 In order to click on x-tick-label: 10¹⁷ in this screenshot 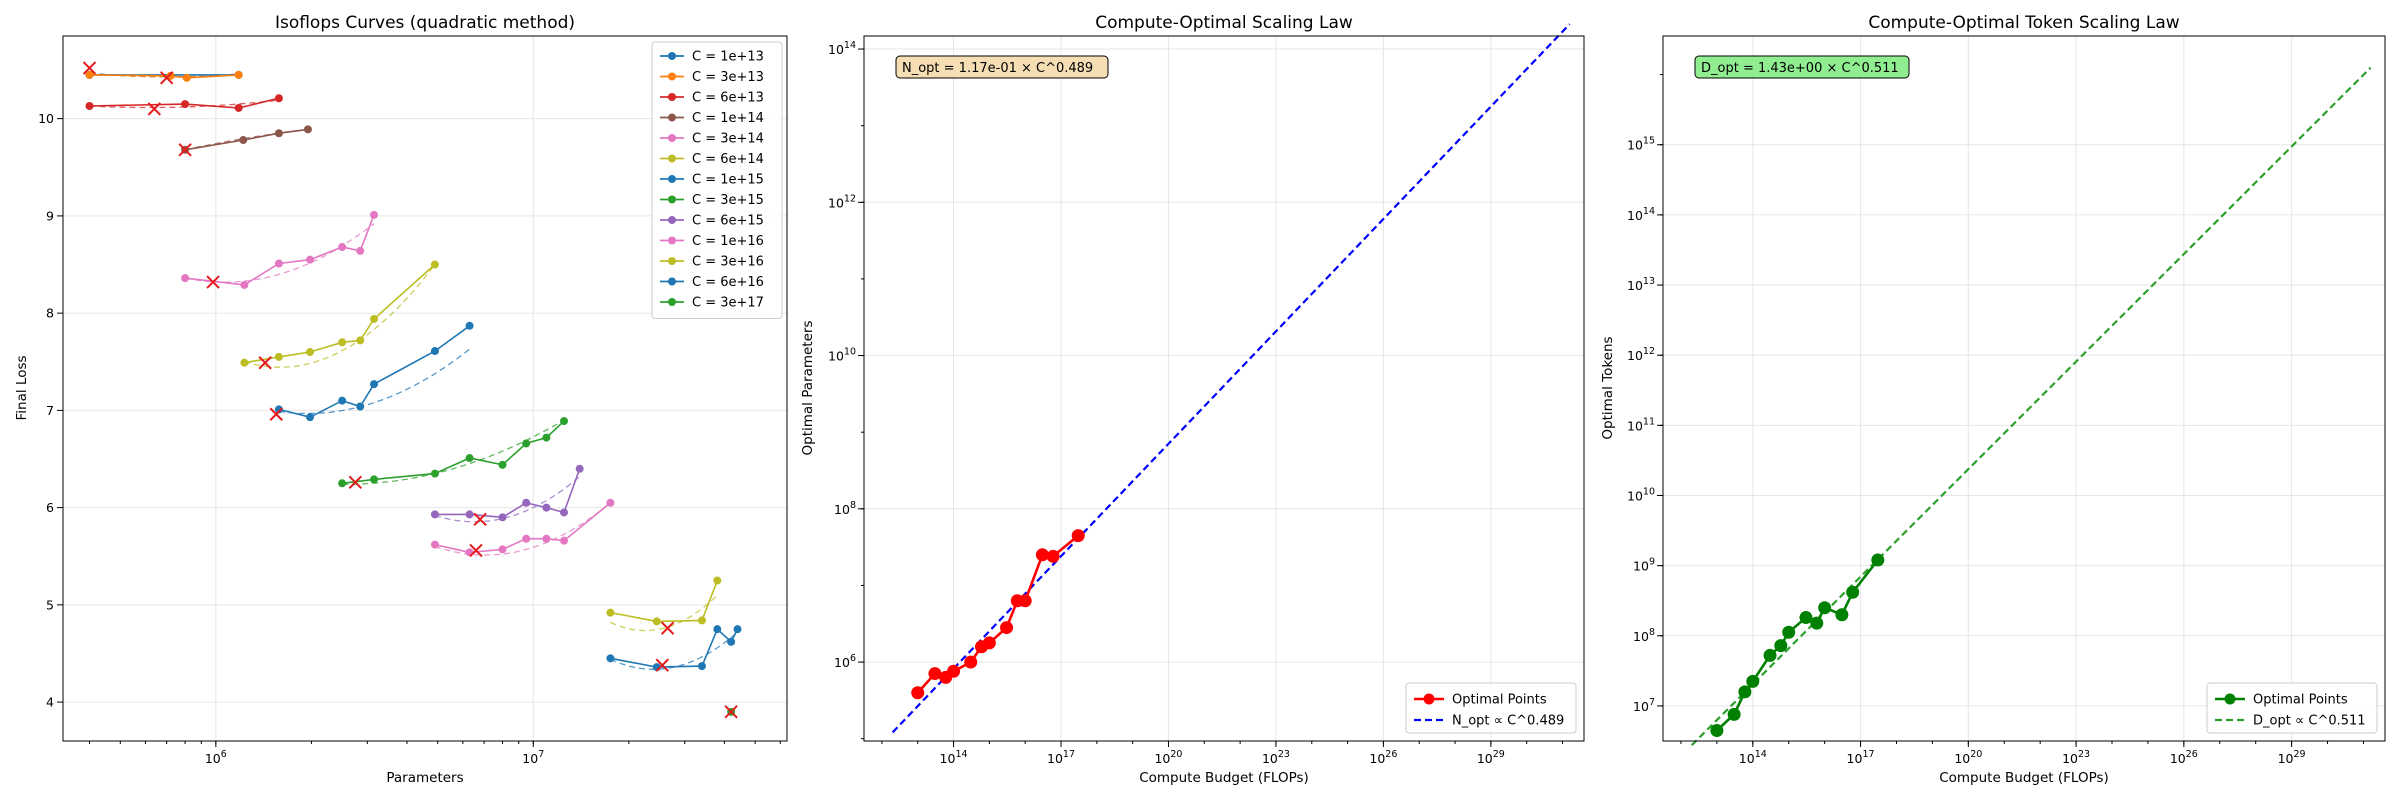, I will do `click(1861, 757)`.